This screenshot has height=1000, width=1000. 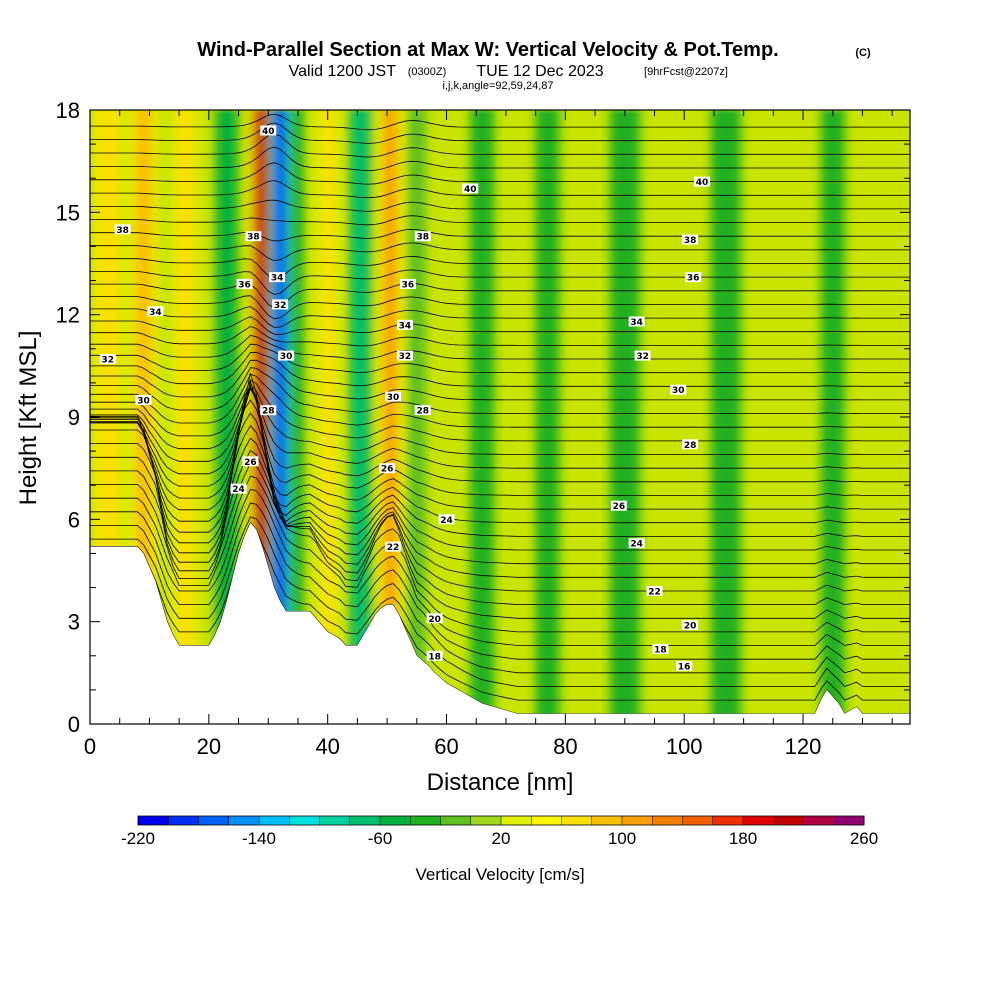 I want to click on x-tick-label: 100, so click(x=684, y=746).